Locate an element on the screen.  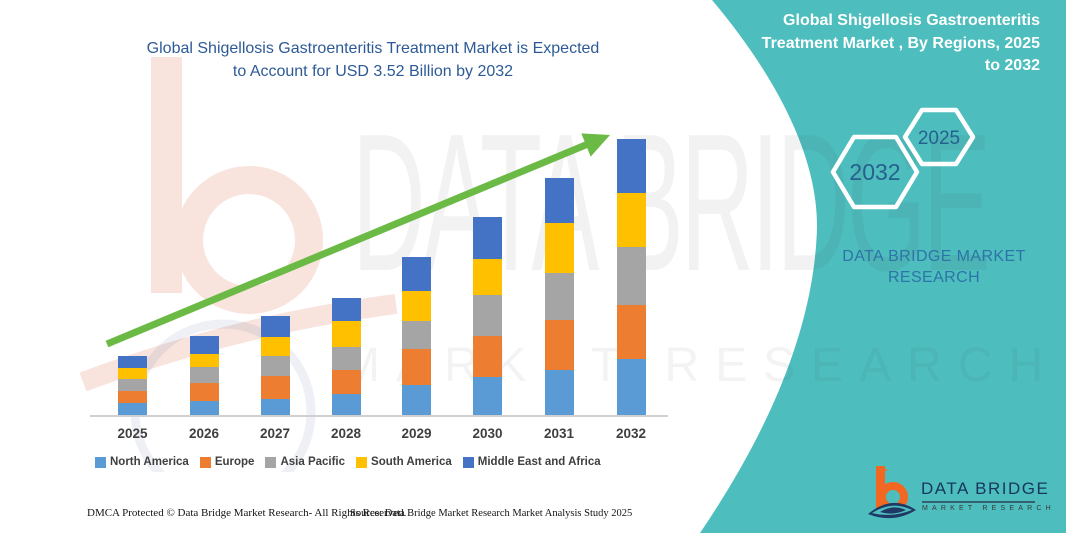
chart-title-line2: to Account for USD 3.52 Billion by 2032 is located at coordinates (373, 71).